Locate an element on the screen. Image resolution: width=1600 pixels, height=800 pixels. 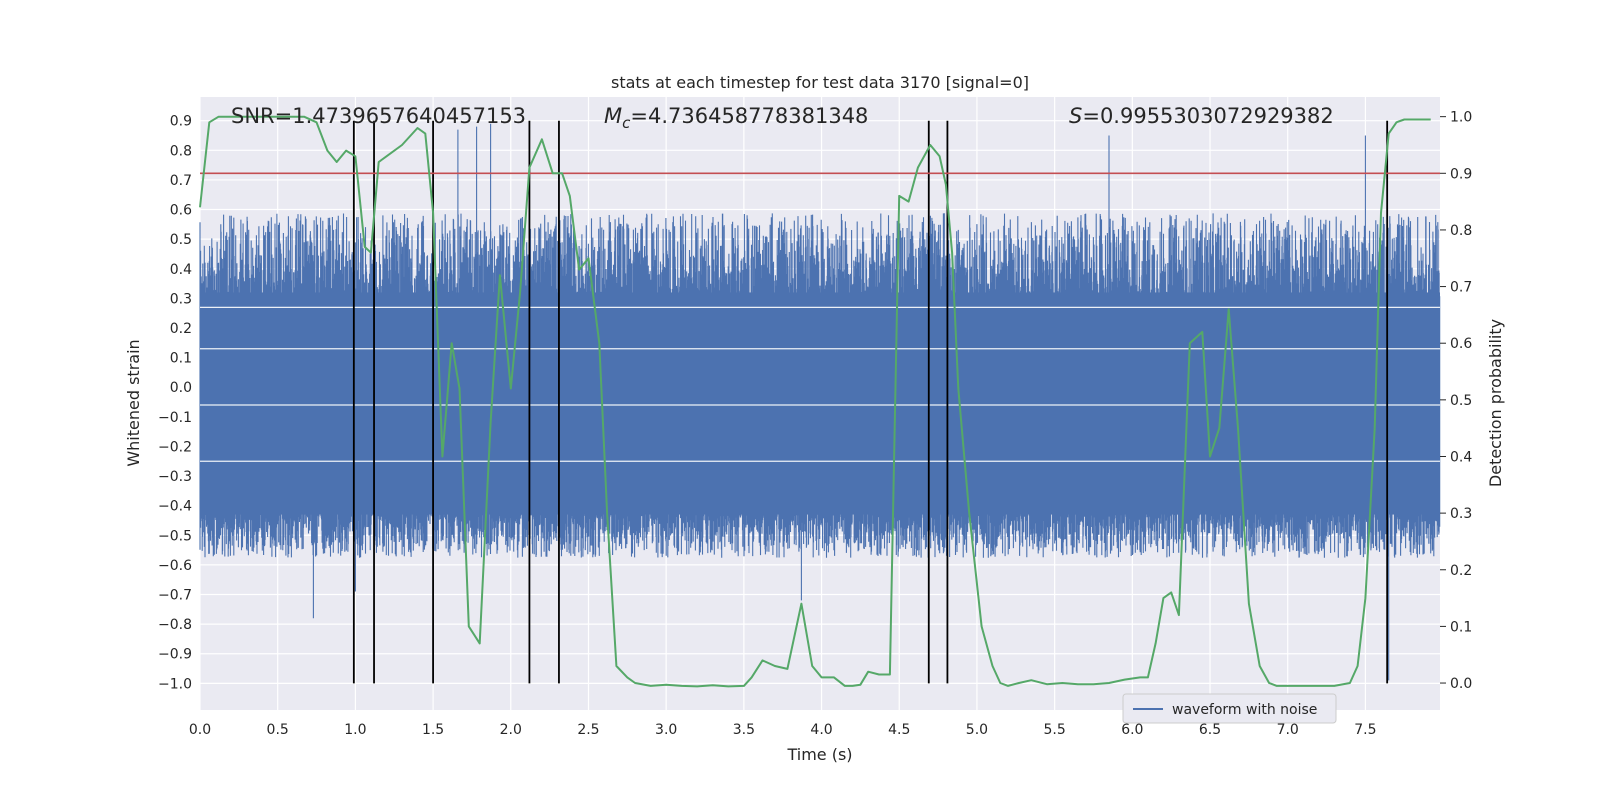
y-right-tick-label: 0.1 is located at coordinates (1461, 627).